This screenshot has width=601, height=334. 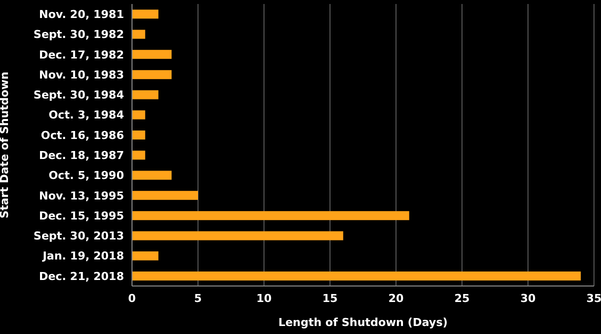 I want to click on x-axis-title: Length of Shutdown (Days), so click(x=363, y=322).